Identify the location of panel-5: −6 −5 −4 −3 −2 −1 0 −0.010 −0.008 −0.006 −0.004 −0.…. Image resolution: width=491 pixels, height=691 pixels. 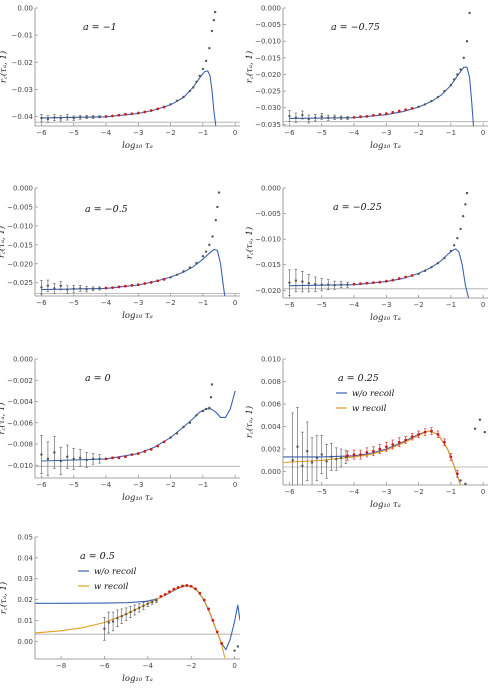
(120, 429).